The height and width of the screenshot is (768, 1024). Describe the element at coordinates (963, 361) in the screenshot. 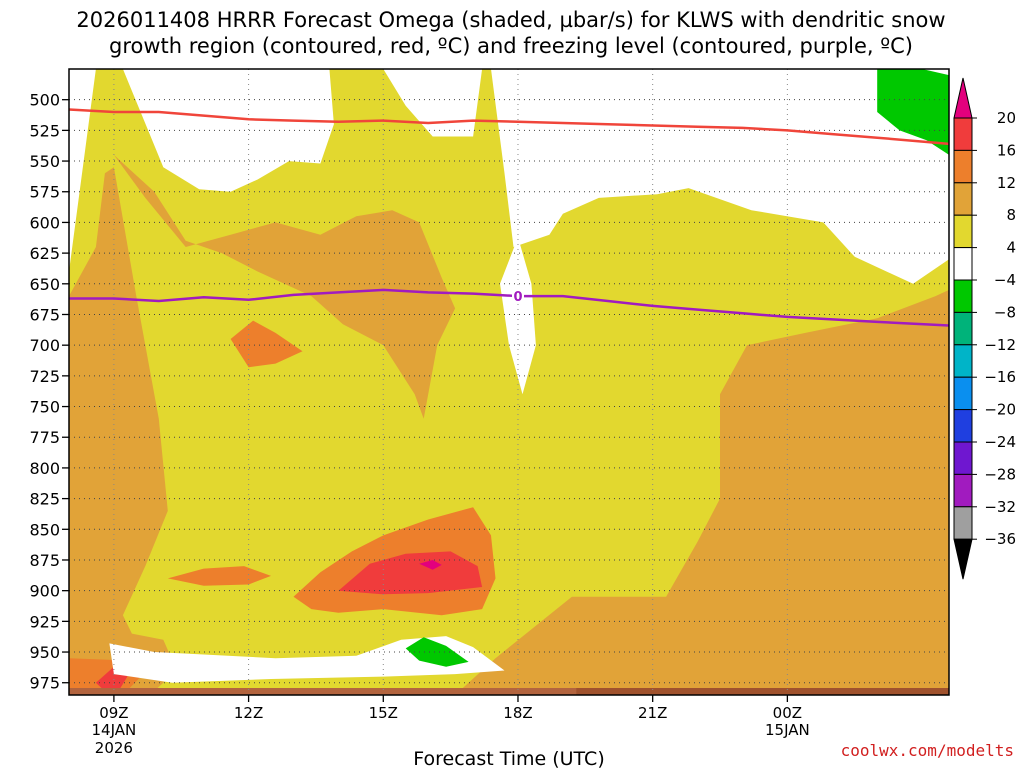

I see `colorbar-band--16-to--12` at that location.